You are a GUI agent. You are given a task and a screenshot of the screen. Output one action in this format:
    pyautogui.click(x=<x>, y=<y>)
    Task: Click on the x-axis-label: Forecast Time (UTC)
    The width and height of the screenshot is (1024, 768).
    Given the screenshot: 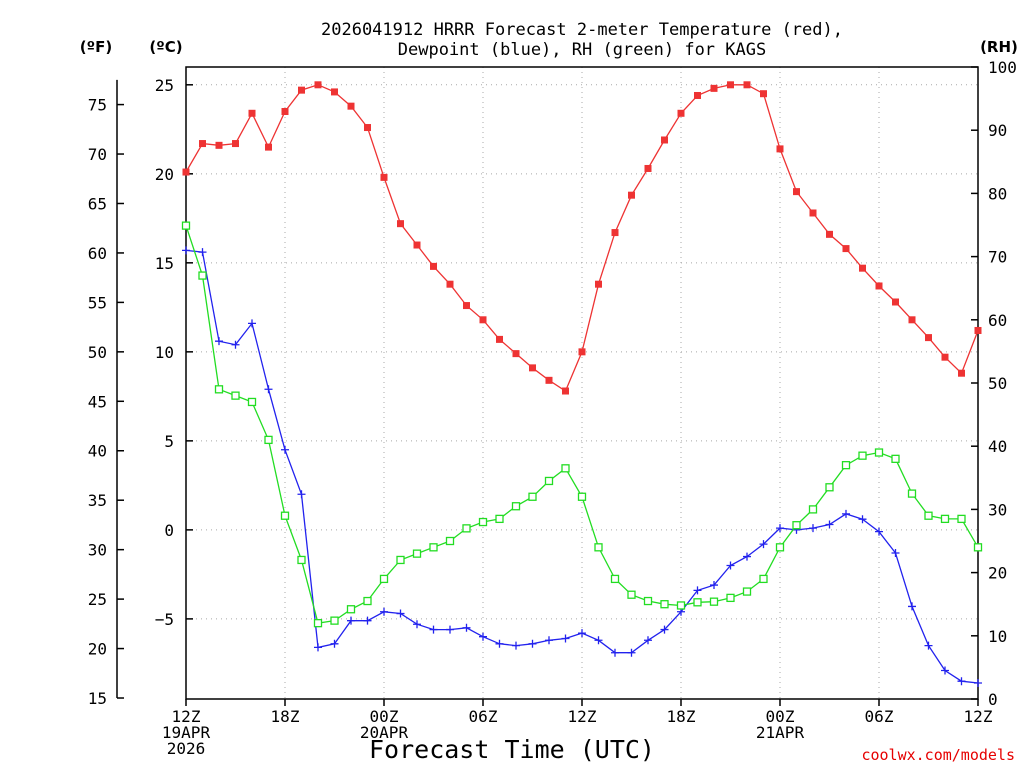 What is the action you would take?
    pyautogui.click(x=512, y=749)
    